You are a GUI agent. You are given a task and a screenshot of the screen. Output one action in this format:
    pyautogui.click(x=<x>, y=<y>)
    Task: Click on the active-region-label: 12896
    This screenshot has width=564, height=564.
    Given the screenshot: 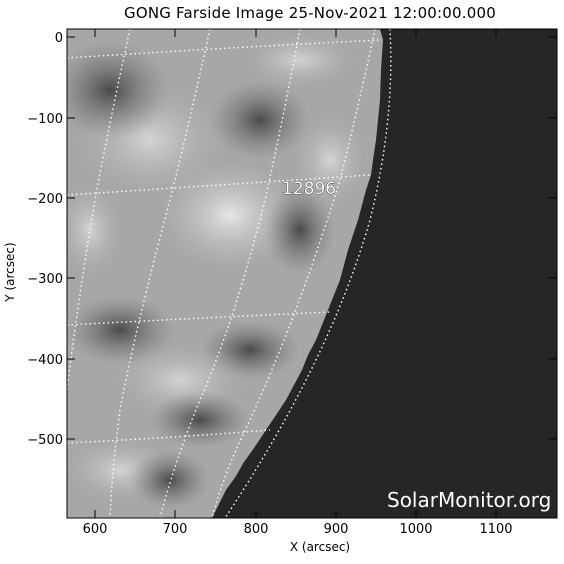 What is the action you would take?
    pyautogui.click(x=309, y=189)
    